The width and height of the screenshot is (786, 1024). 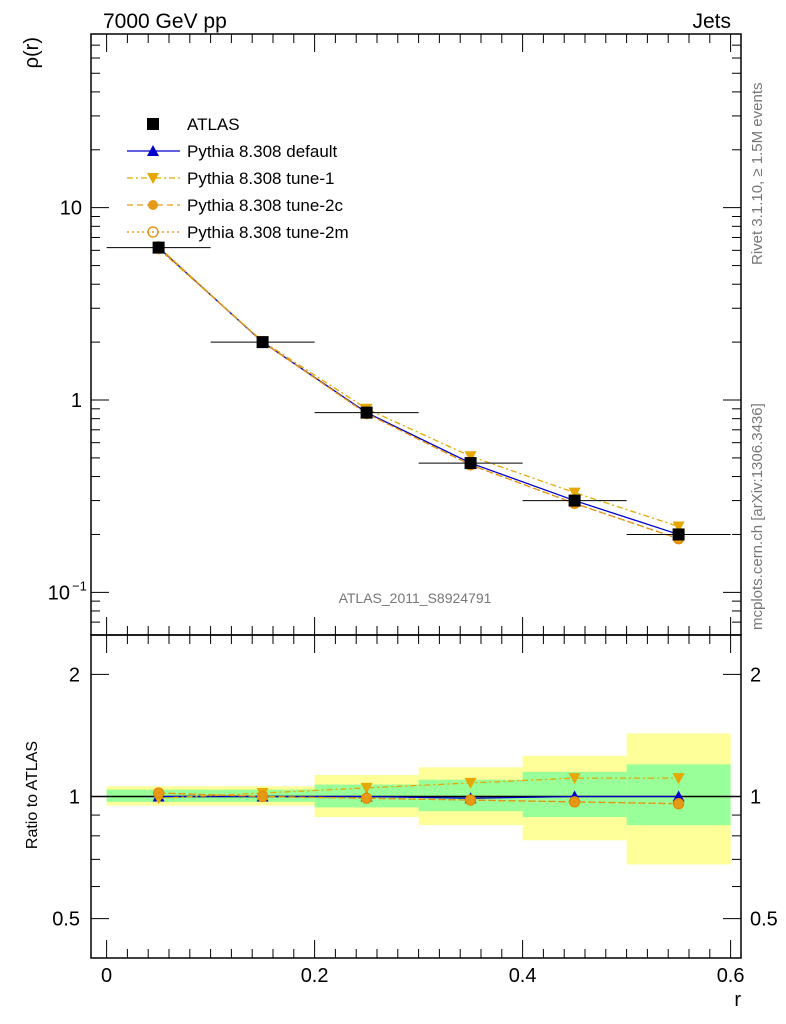 What do you see at coordinates (265, 205) in the screenshot?
I see `legend-label: Pythia 8.308 tune-2c` at bounding box center [265, 205].